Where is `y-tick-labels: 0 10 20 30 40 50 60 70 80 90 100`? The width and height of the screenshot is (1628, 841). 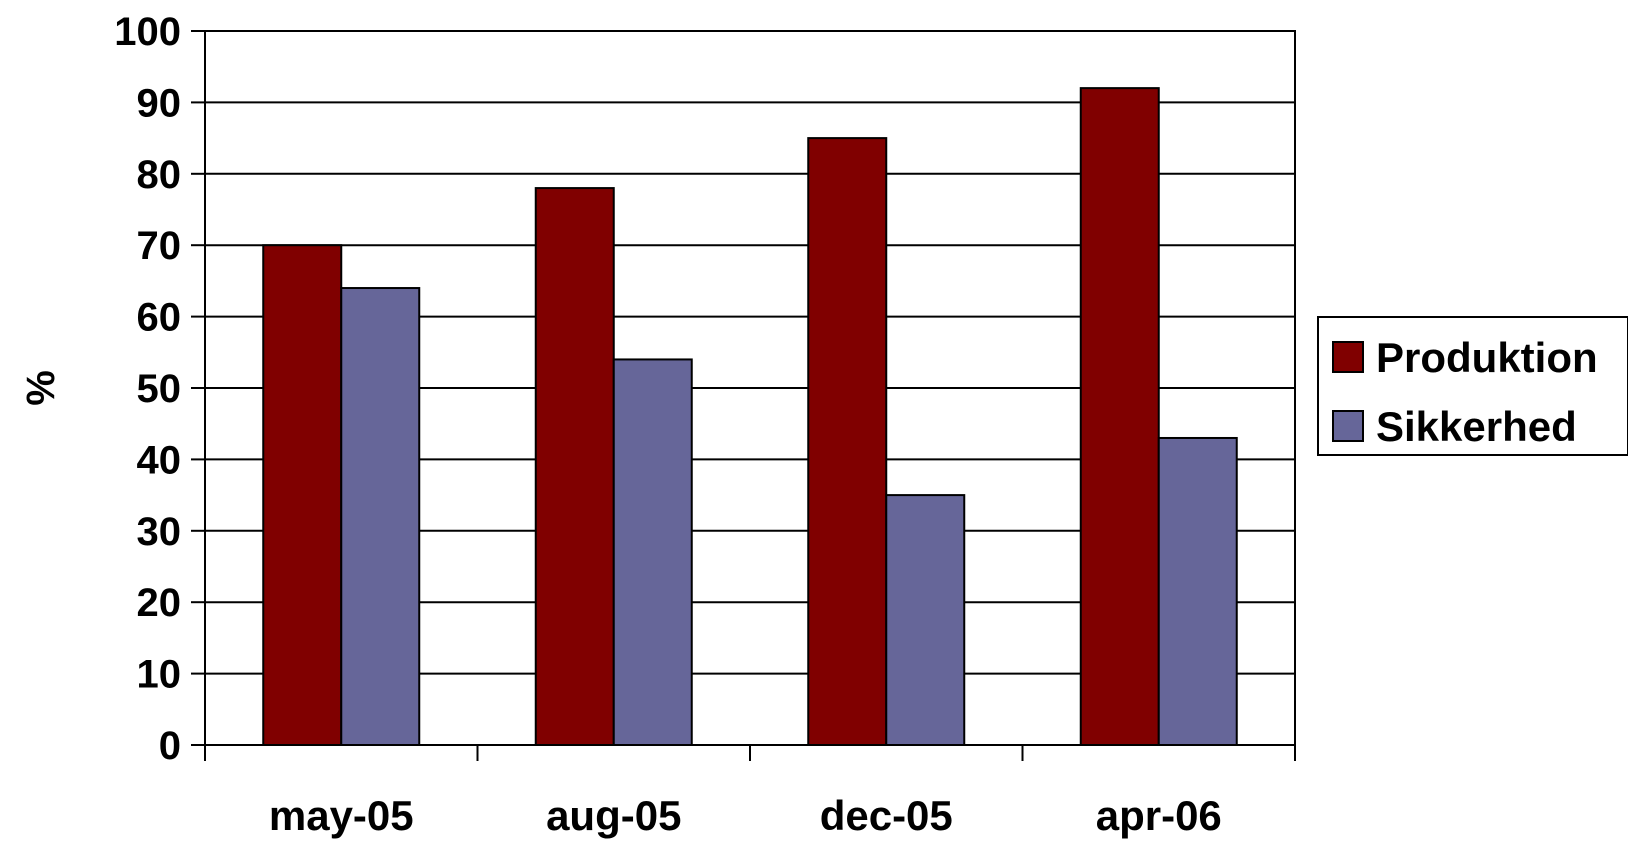
y-tick-labels: 0 10 20 30 40 50 60 70 80 90 100 is located at coordinates (147, 389).